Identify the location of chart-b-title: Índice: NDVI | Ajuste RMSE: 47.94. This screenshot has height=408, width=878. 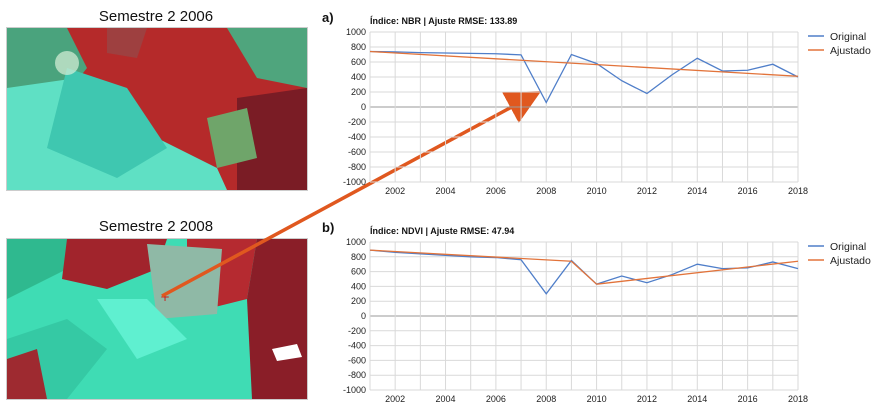
(442, 231).